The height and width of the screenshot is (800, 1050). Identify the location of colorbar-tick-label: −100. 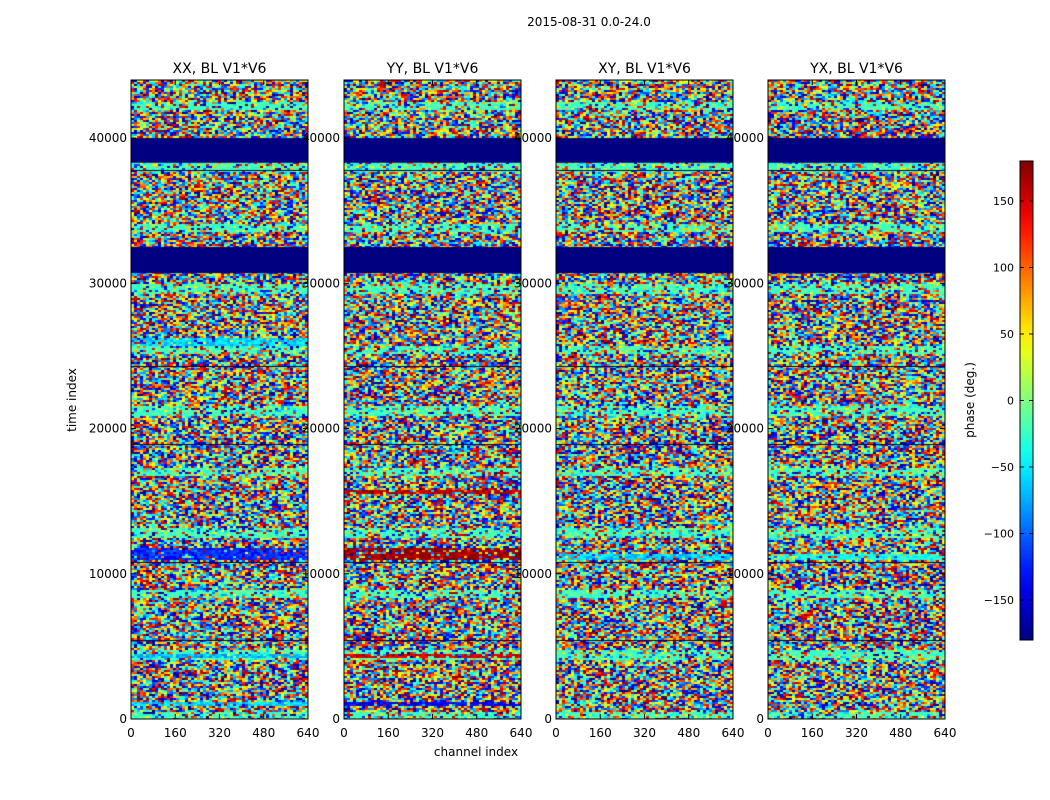
(999, 534).